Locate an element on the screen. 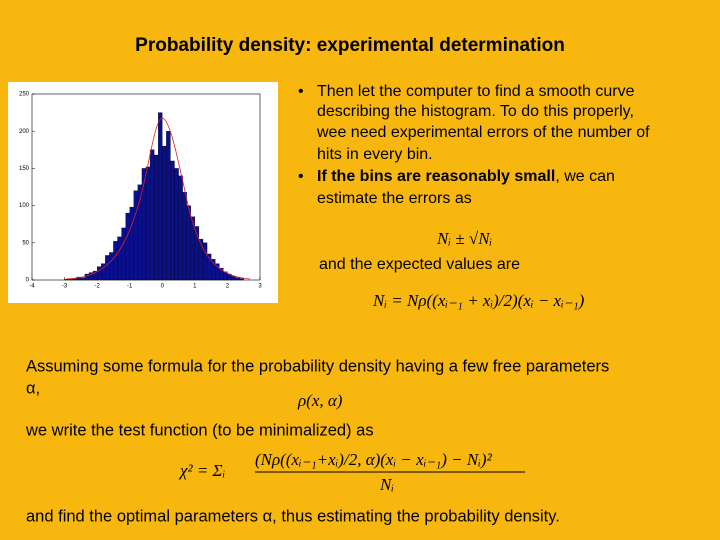 The image size is (720, 540). formula: ρ(x, α) is located at coordinates (320, 400).